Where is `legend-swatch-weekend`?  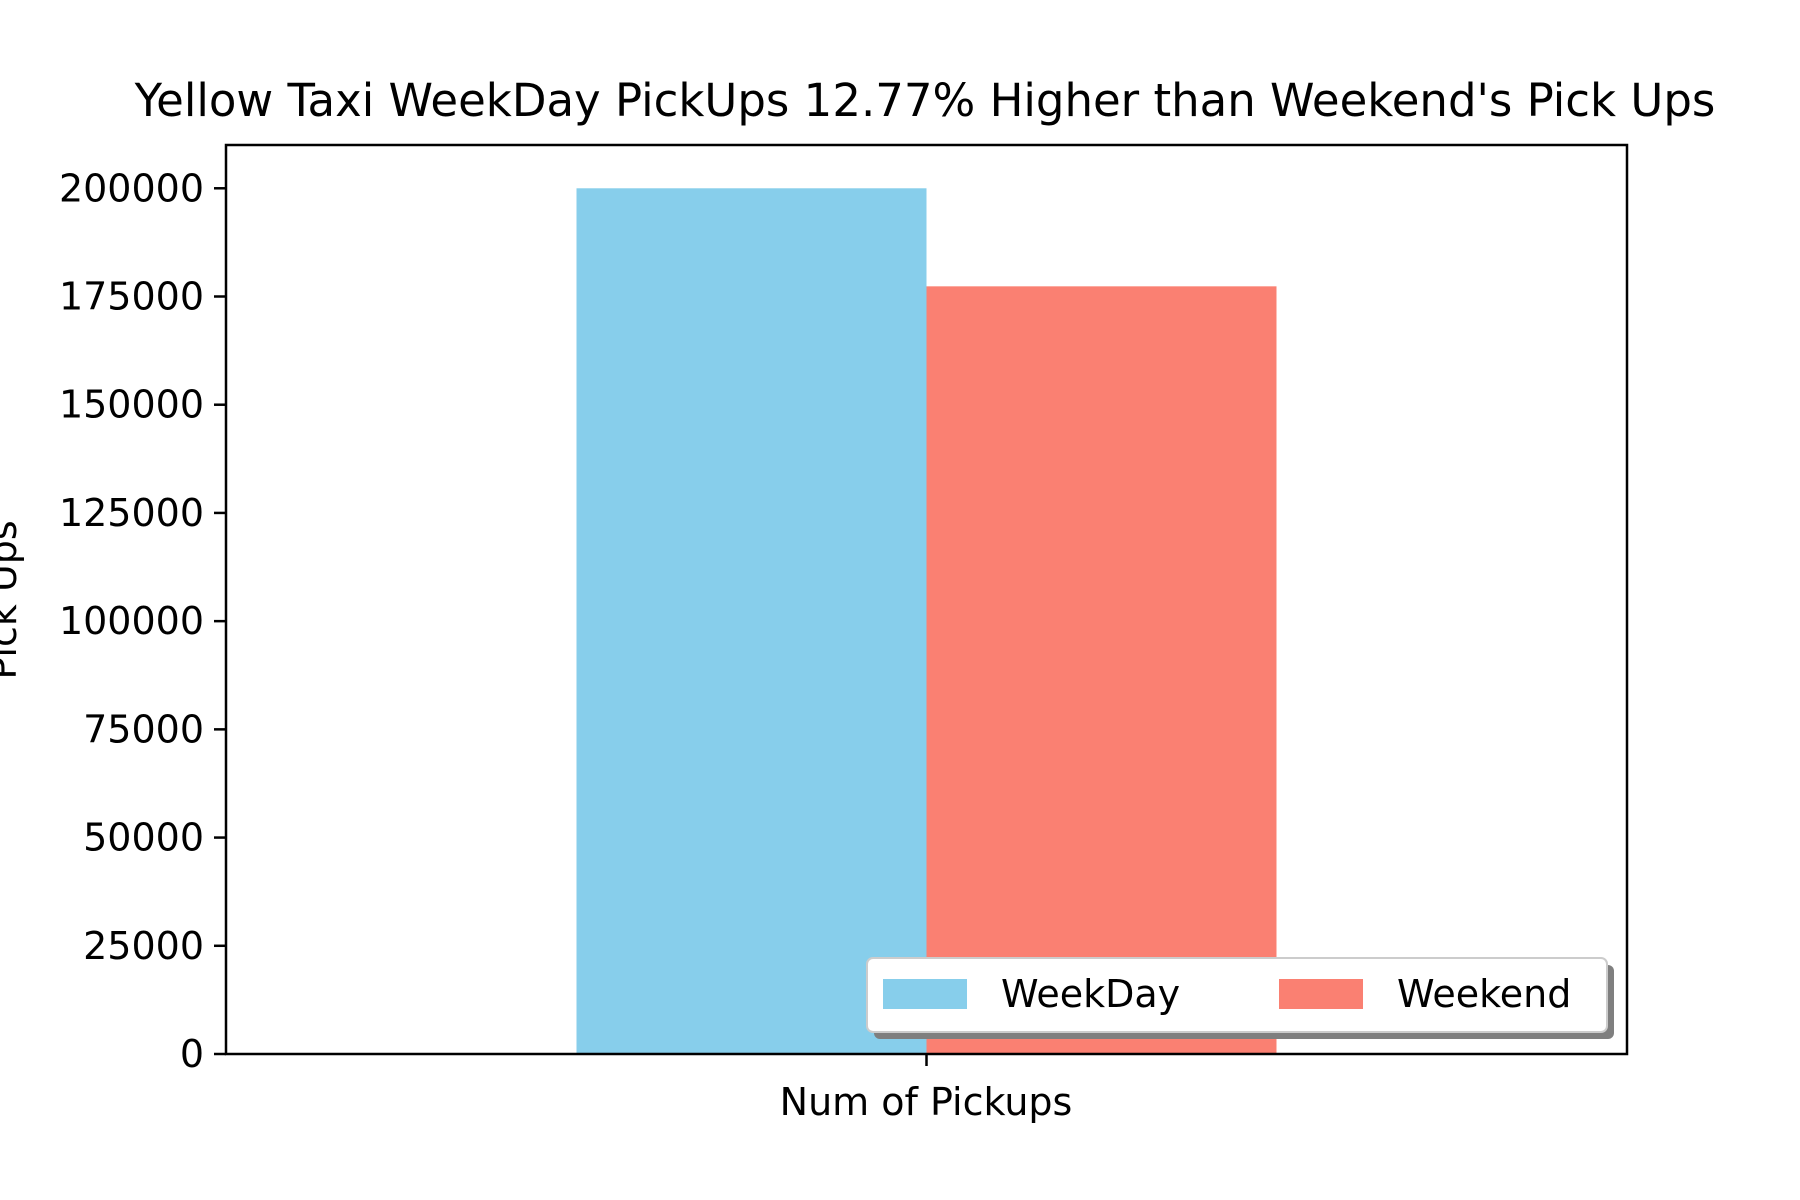 legend-swatch-weekend is located at coordinates (1321, 994).